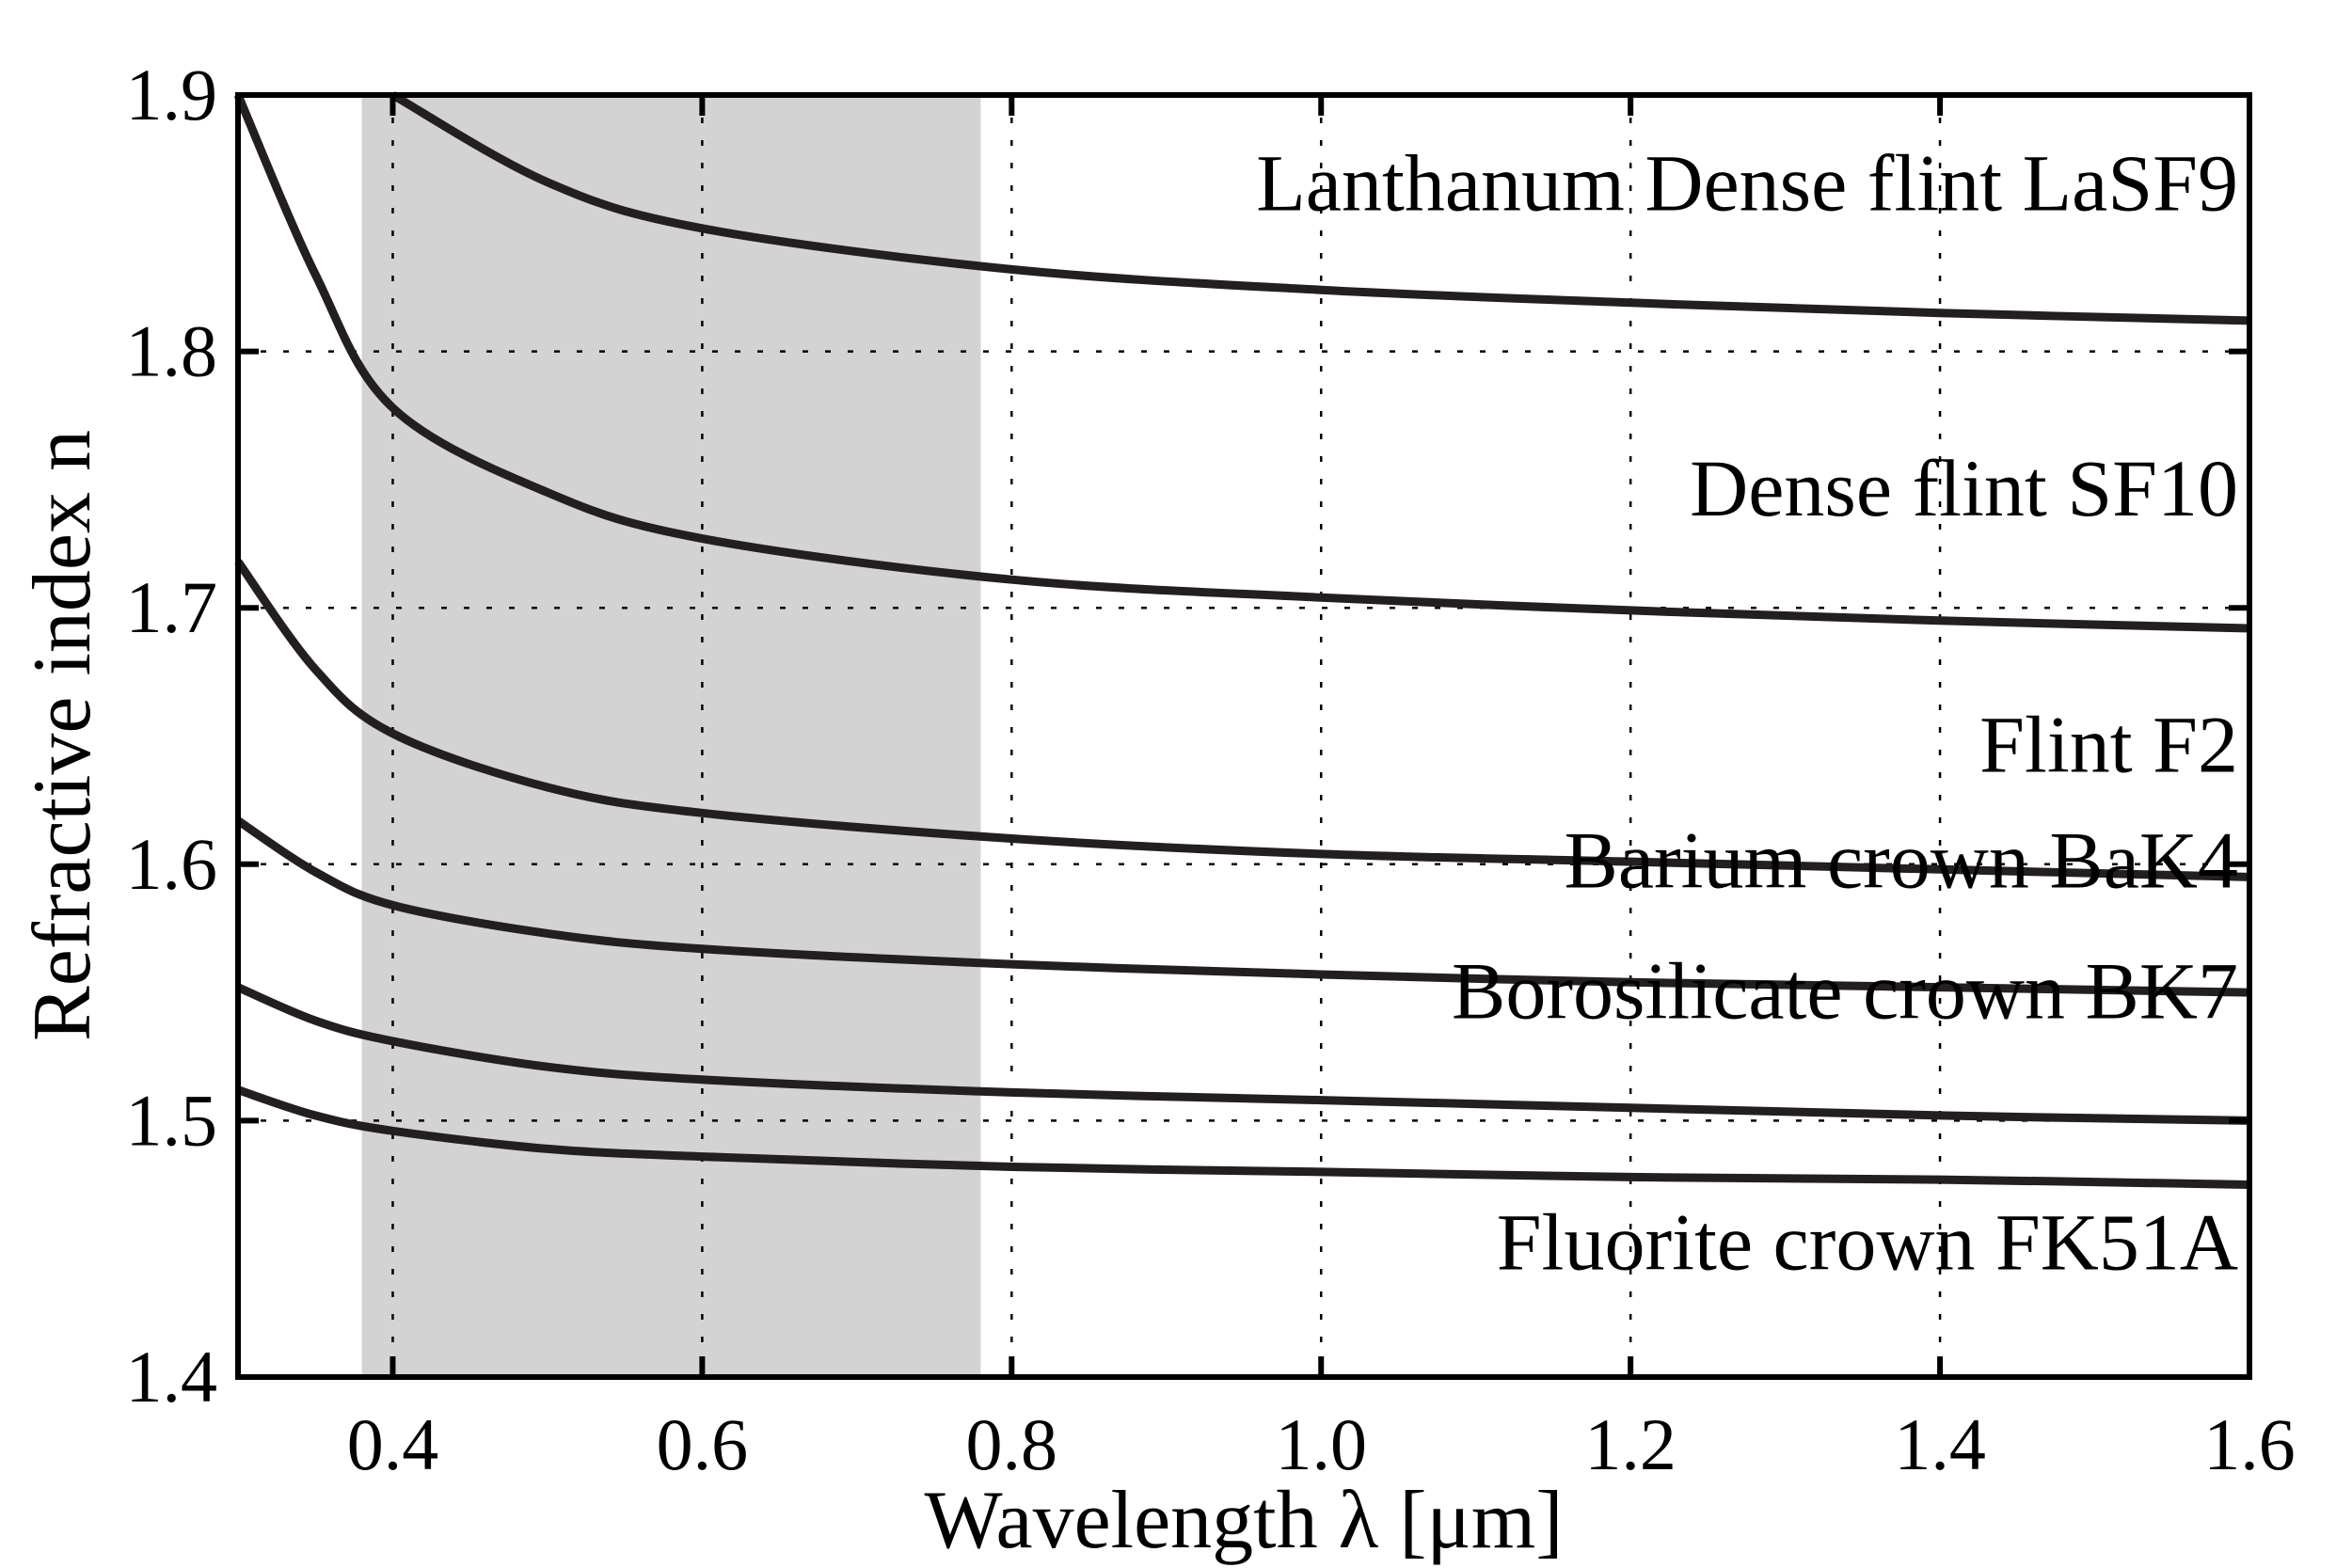  What do you see at coordinates (172, 351) in the screenshot?
I see `y-tick-label: 1.8` at bounding box center [172, 351].